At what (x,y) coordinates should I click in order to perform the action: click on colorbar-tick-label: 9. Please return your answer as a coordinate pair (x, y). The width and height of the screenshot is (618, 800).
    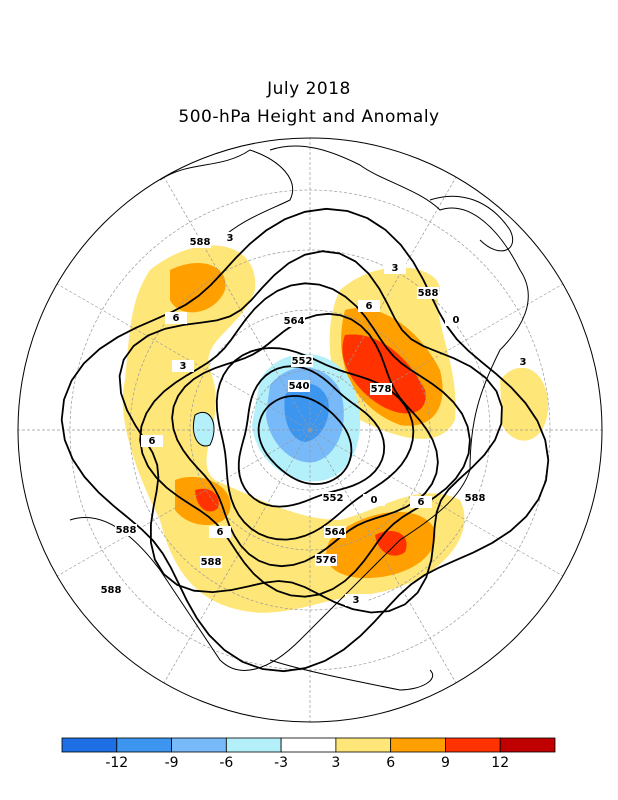
    Looking at the image, I should click on (445, 763).